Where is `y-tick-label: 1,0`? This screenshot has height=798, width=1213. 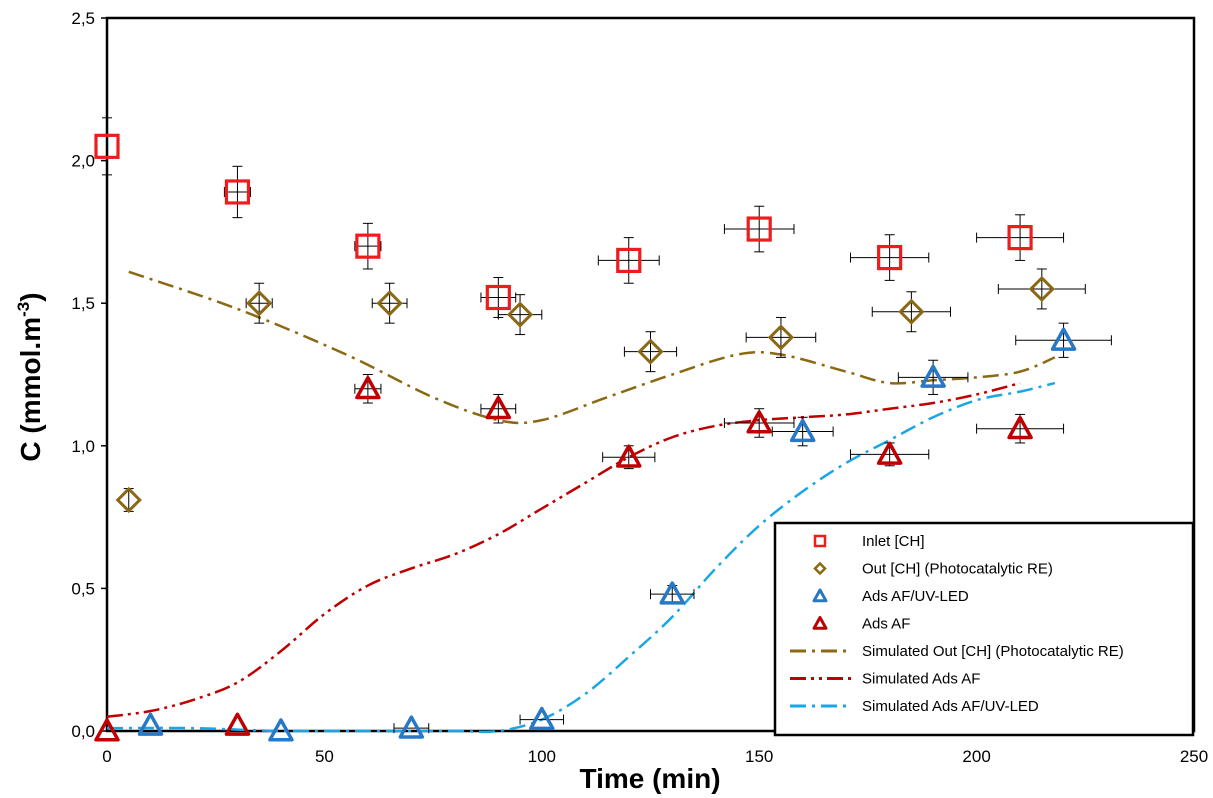 y-tick-label: 1,0 is located at coordinates (83, 446).